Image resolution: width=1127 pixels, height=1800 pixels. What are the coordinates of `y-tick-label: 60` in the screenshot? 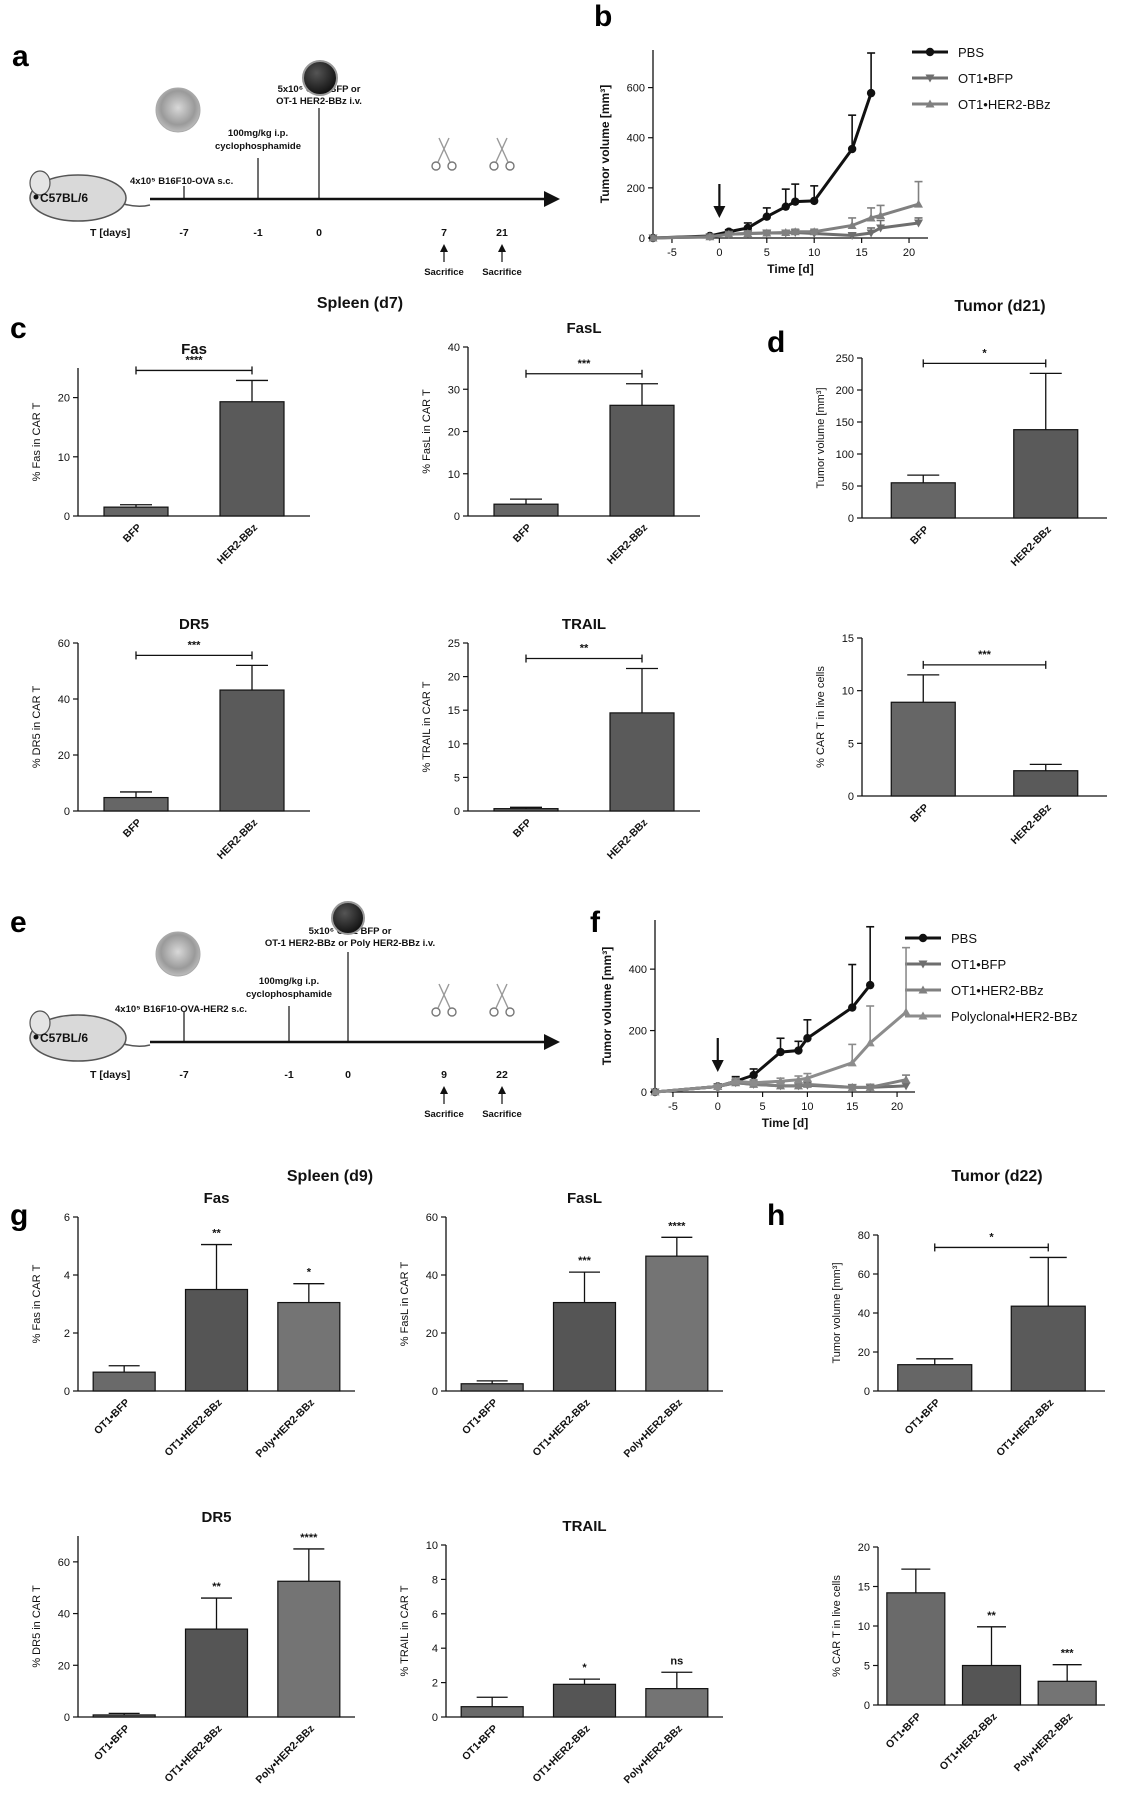 It's located at (432, 1218).